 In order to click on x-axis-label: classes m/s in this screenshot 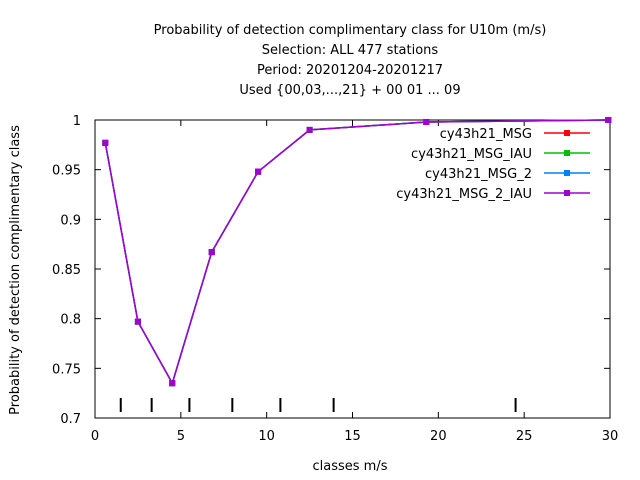, I will do `click(350, 466)`.